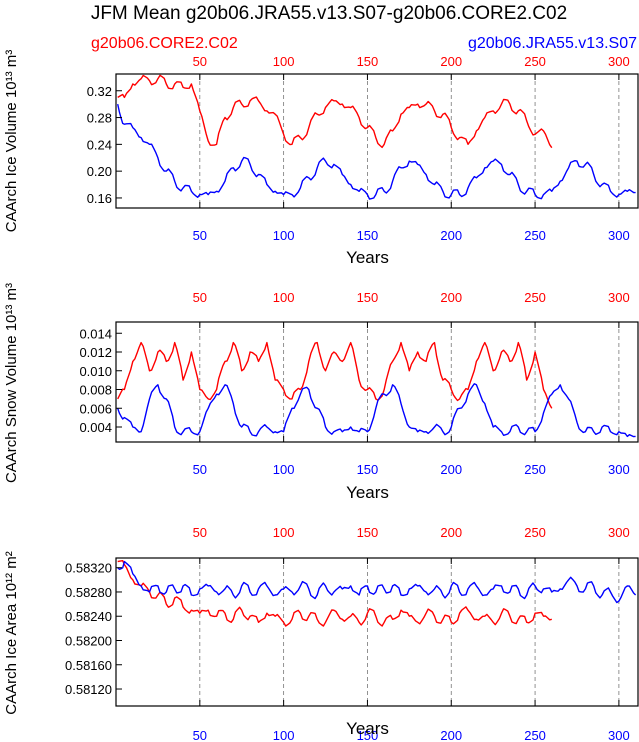 This screenshot has width=639, height=742. Describe the element at coordinates (11, 141) in the screenshot. I see `y-axis-label: CAArch Ice Volume 10¹³ m³` at that location.